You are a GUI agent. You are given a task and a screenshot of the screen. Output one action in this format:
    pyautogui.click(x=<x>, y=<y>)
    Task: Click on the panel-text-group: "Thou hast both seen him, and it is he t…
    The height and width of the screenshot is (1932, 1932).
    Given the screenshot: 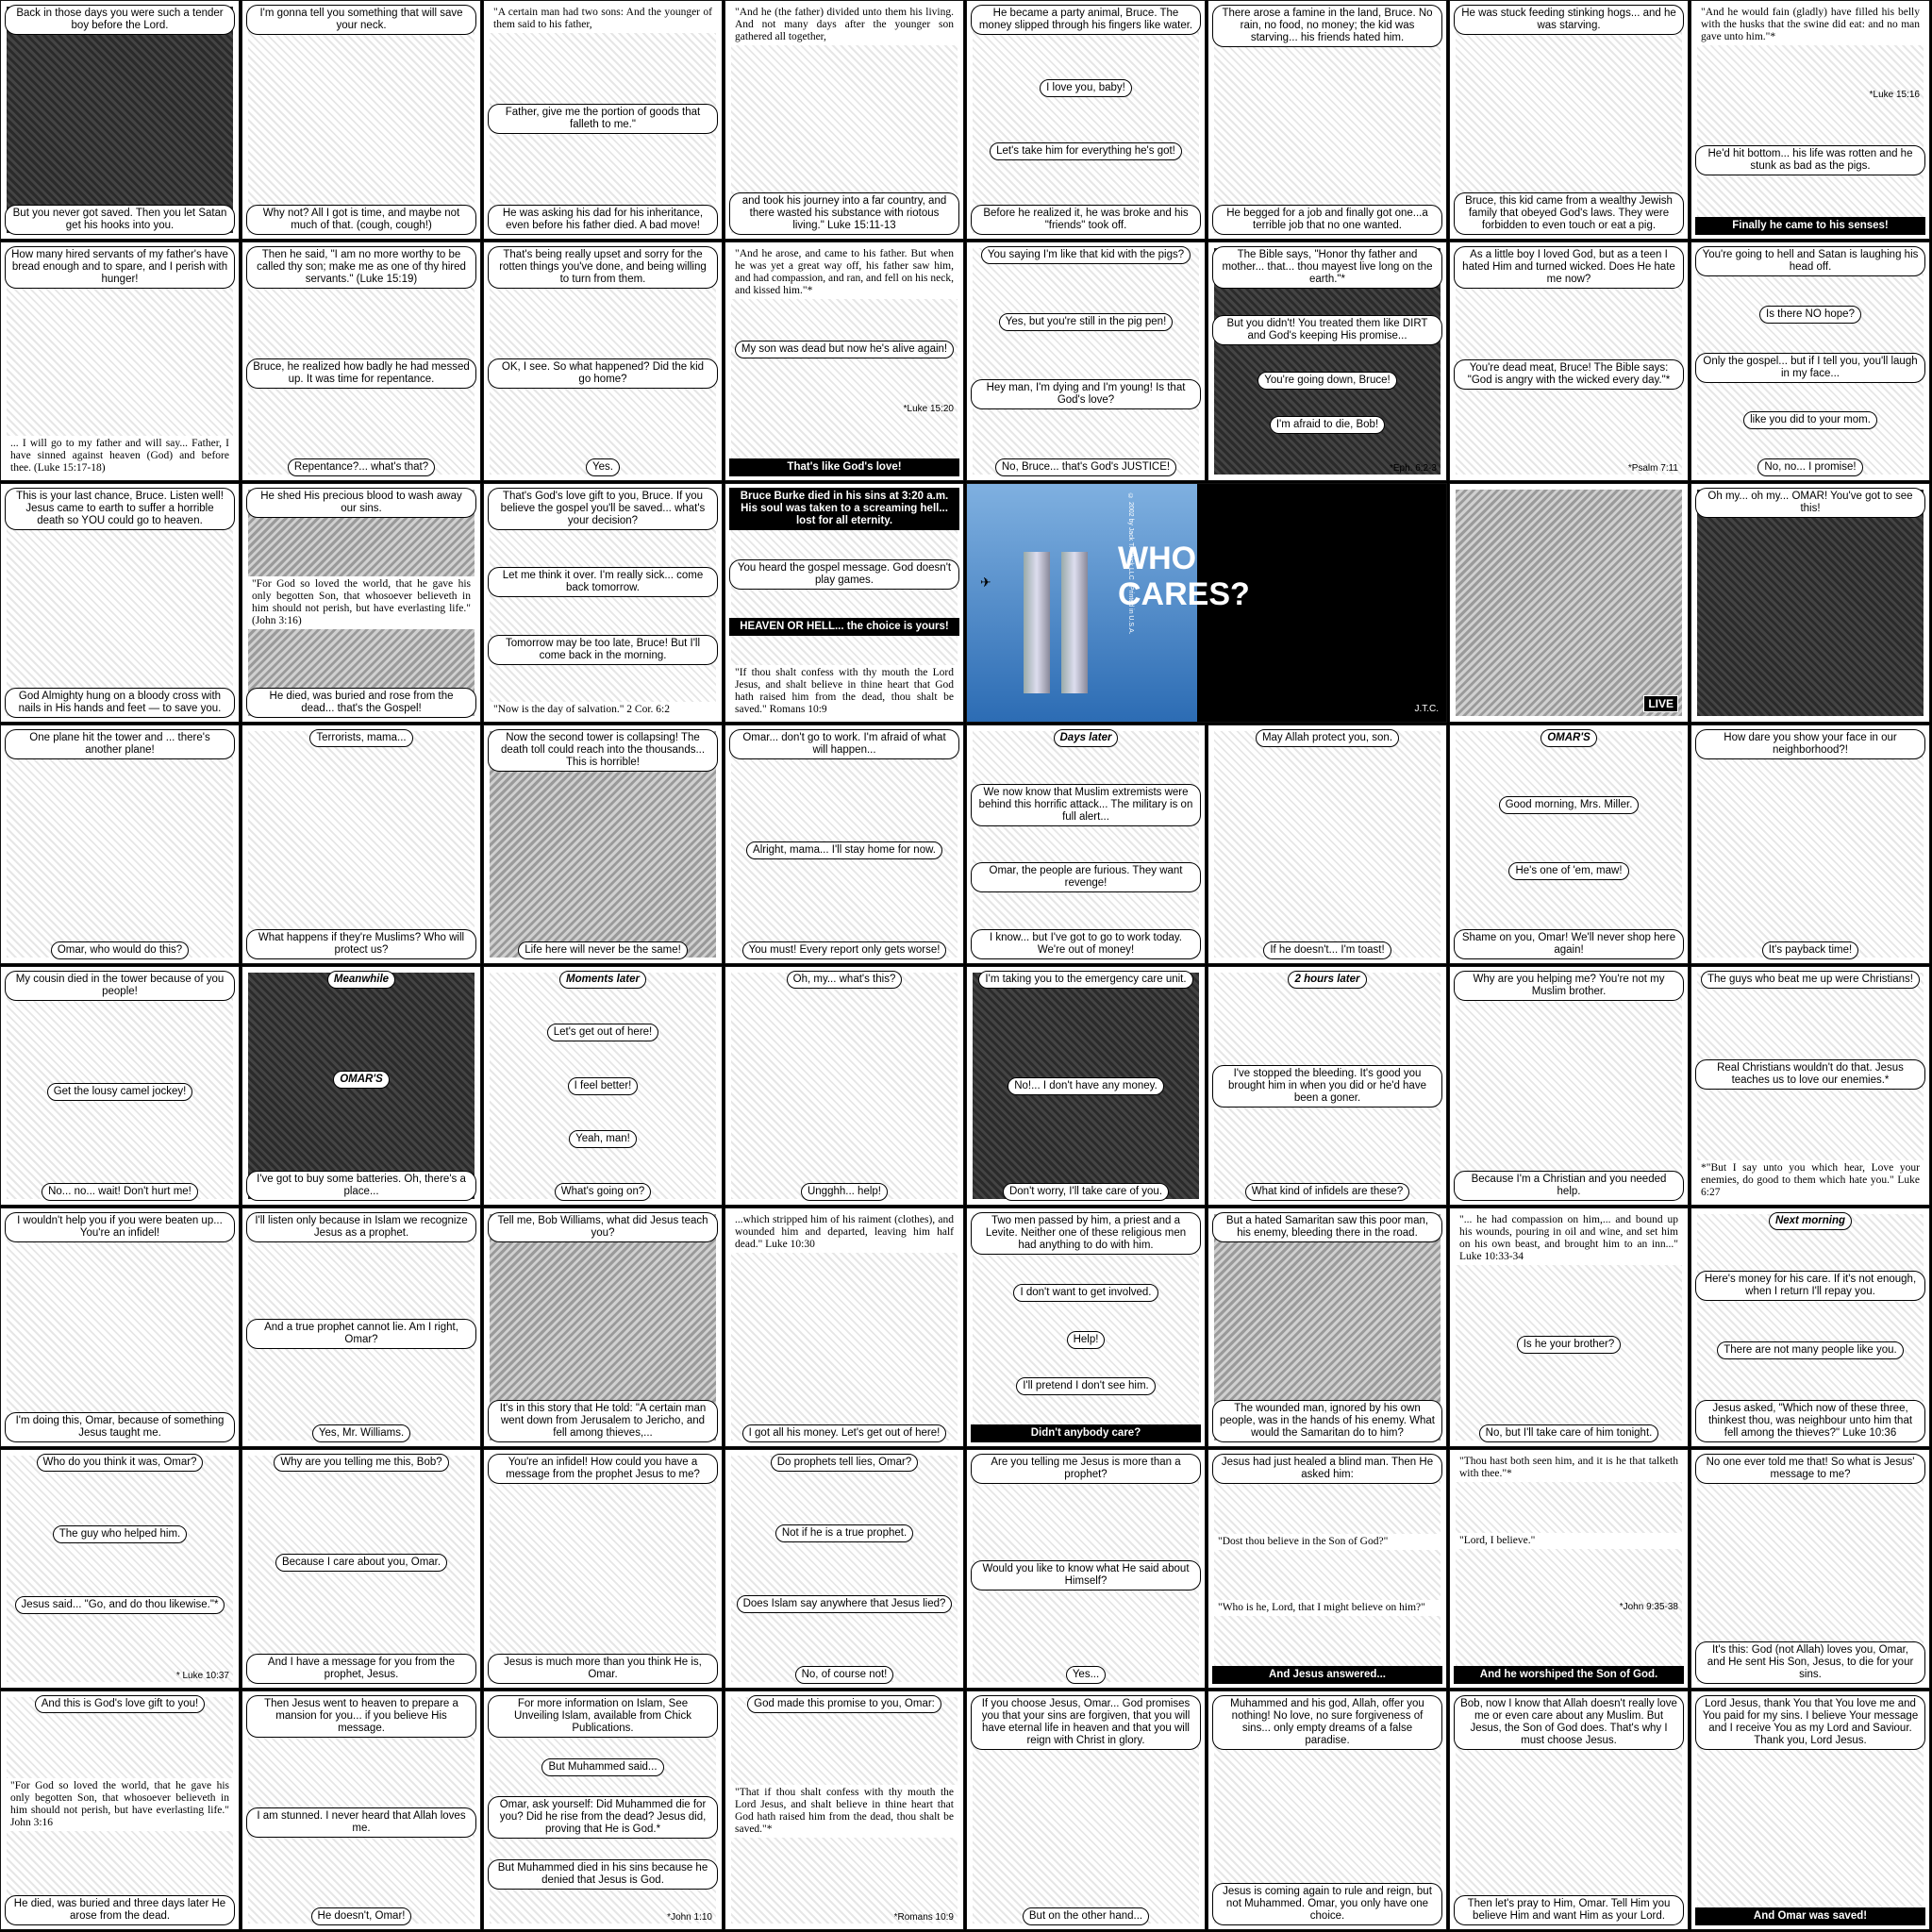 What is the action you would take?
    pyautogui.click(x=1569, y=1569)
    